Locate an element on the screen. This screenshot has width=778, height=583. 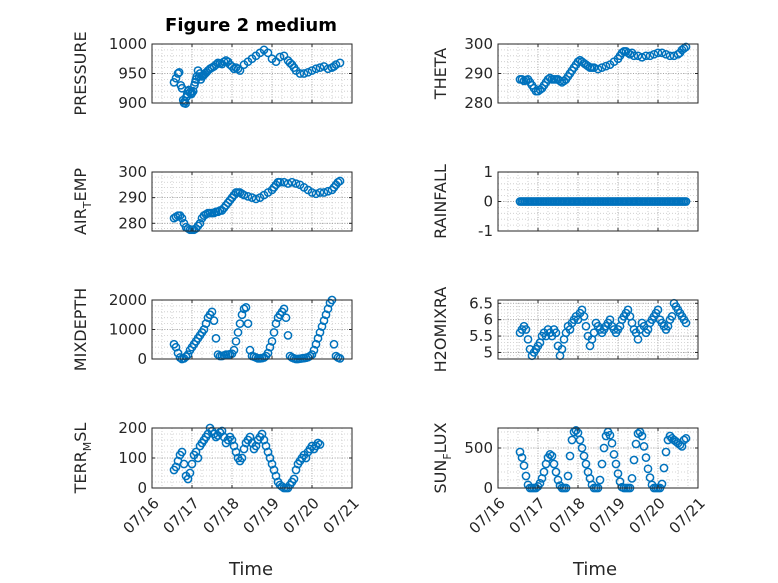
subplot-3: 280 290 300 AIRTEMP is located at coordinates (212, 199).